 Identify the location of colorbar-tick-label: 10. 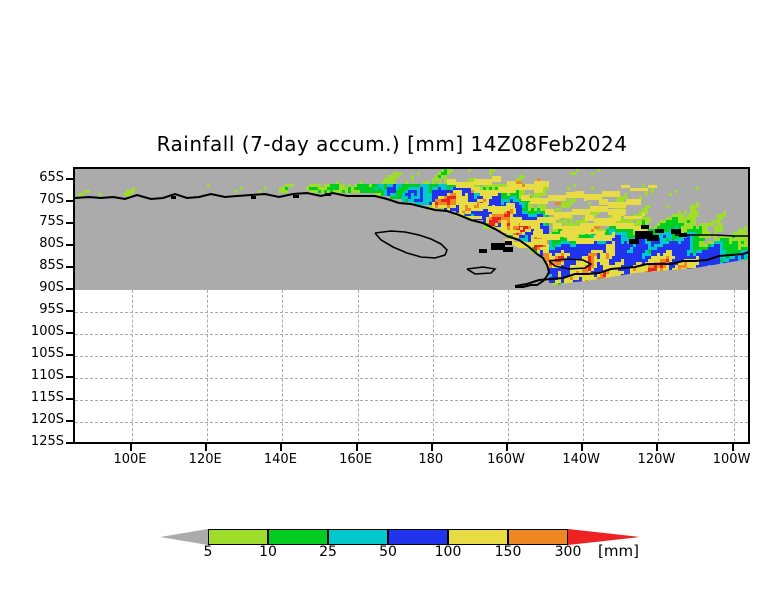
(268, 552).